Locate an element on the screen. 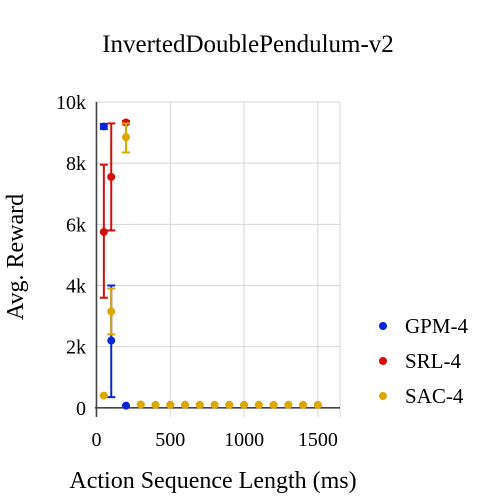 Image resolution: width=500 pixels, height=500 pixels. chart-title: InvertedDoublePendulum-v2 is located at coordinates (248, 44).